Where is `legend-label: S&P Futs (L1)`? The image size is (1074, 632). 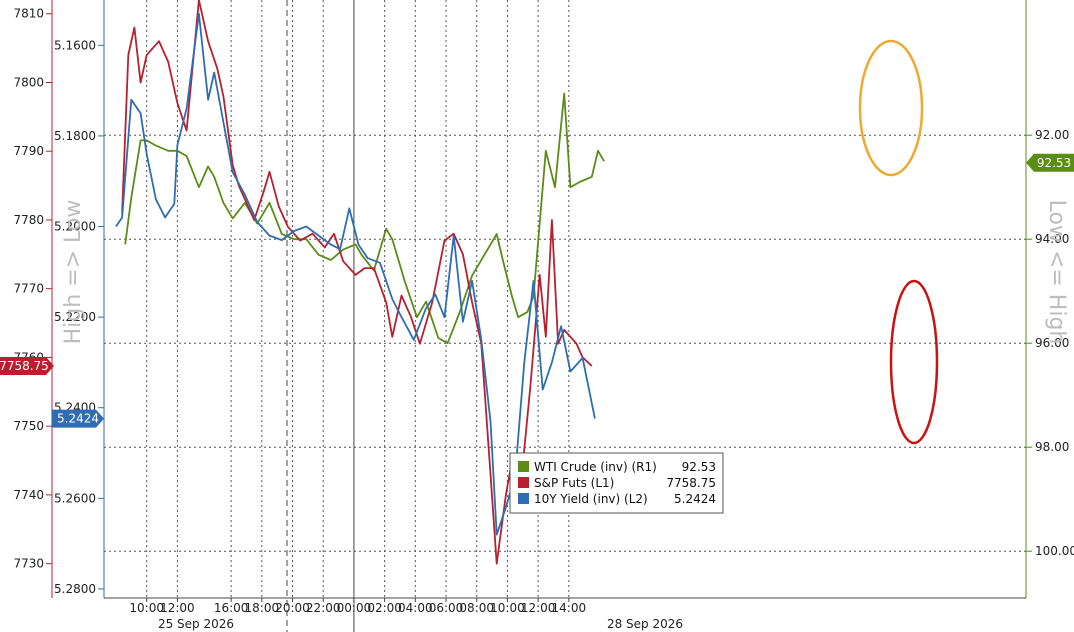 legend-label: S&P Futs (L1) is located at coordinates (574, 483).